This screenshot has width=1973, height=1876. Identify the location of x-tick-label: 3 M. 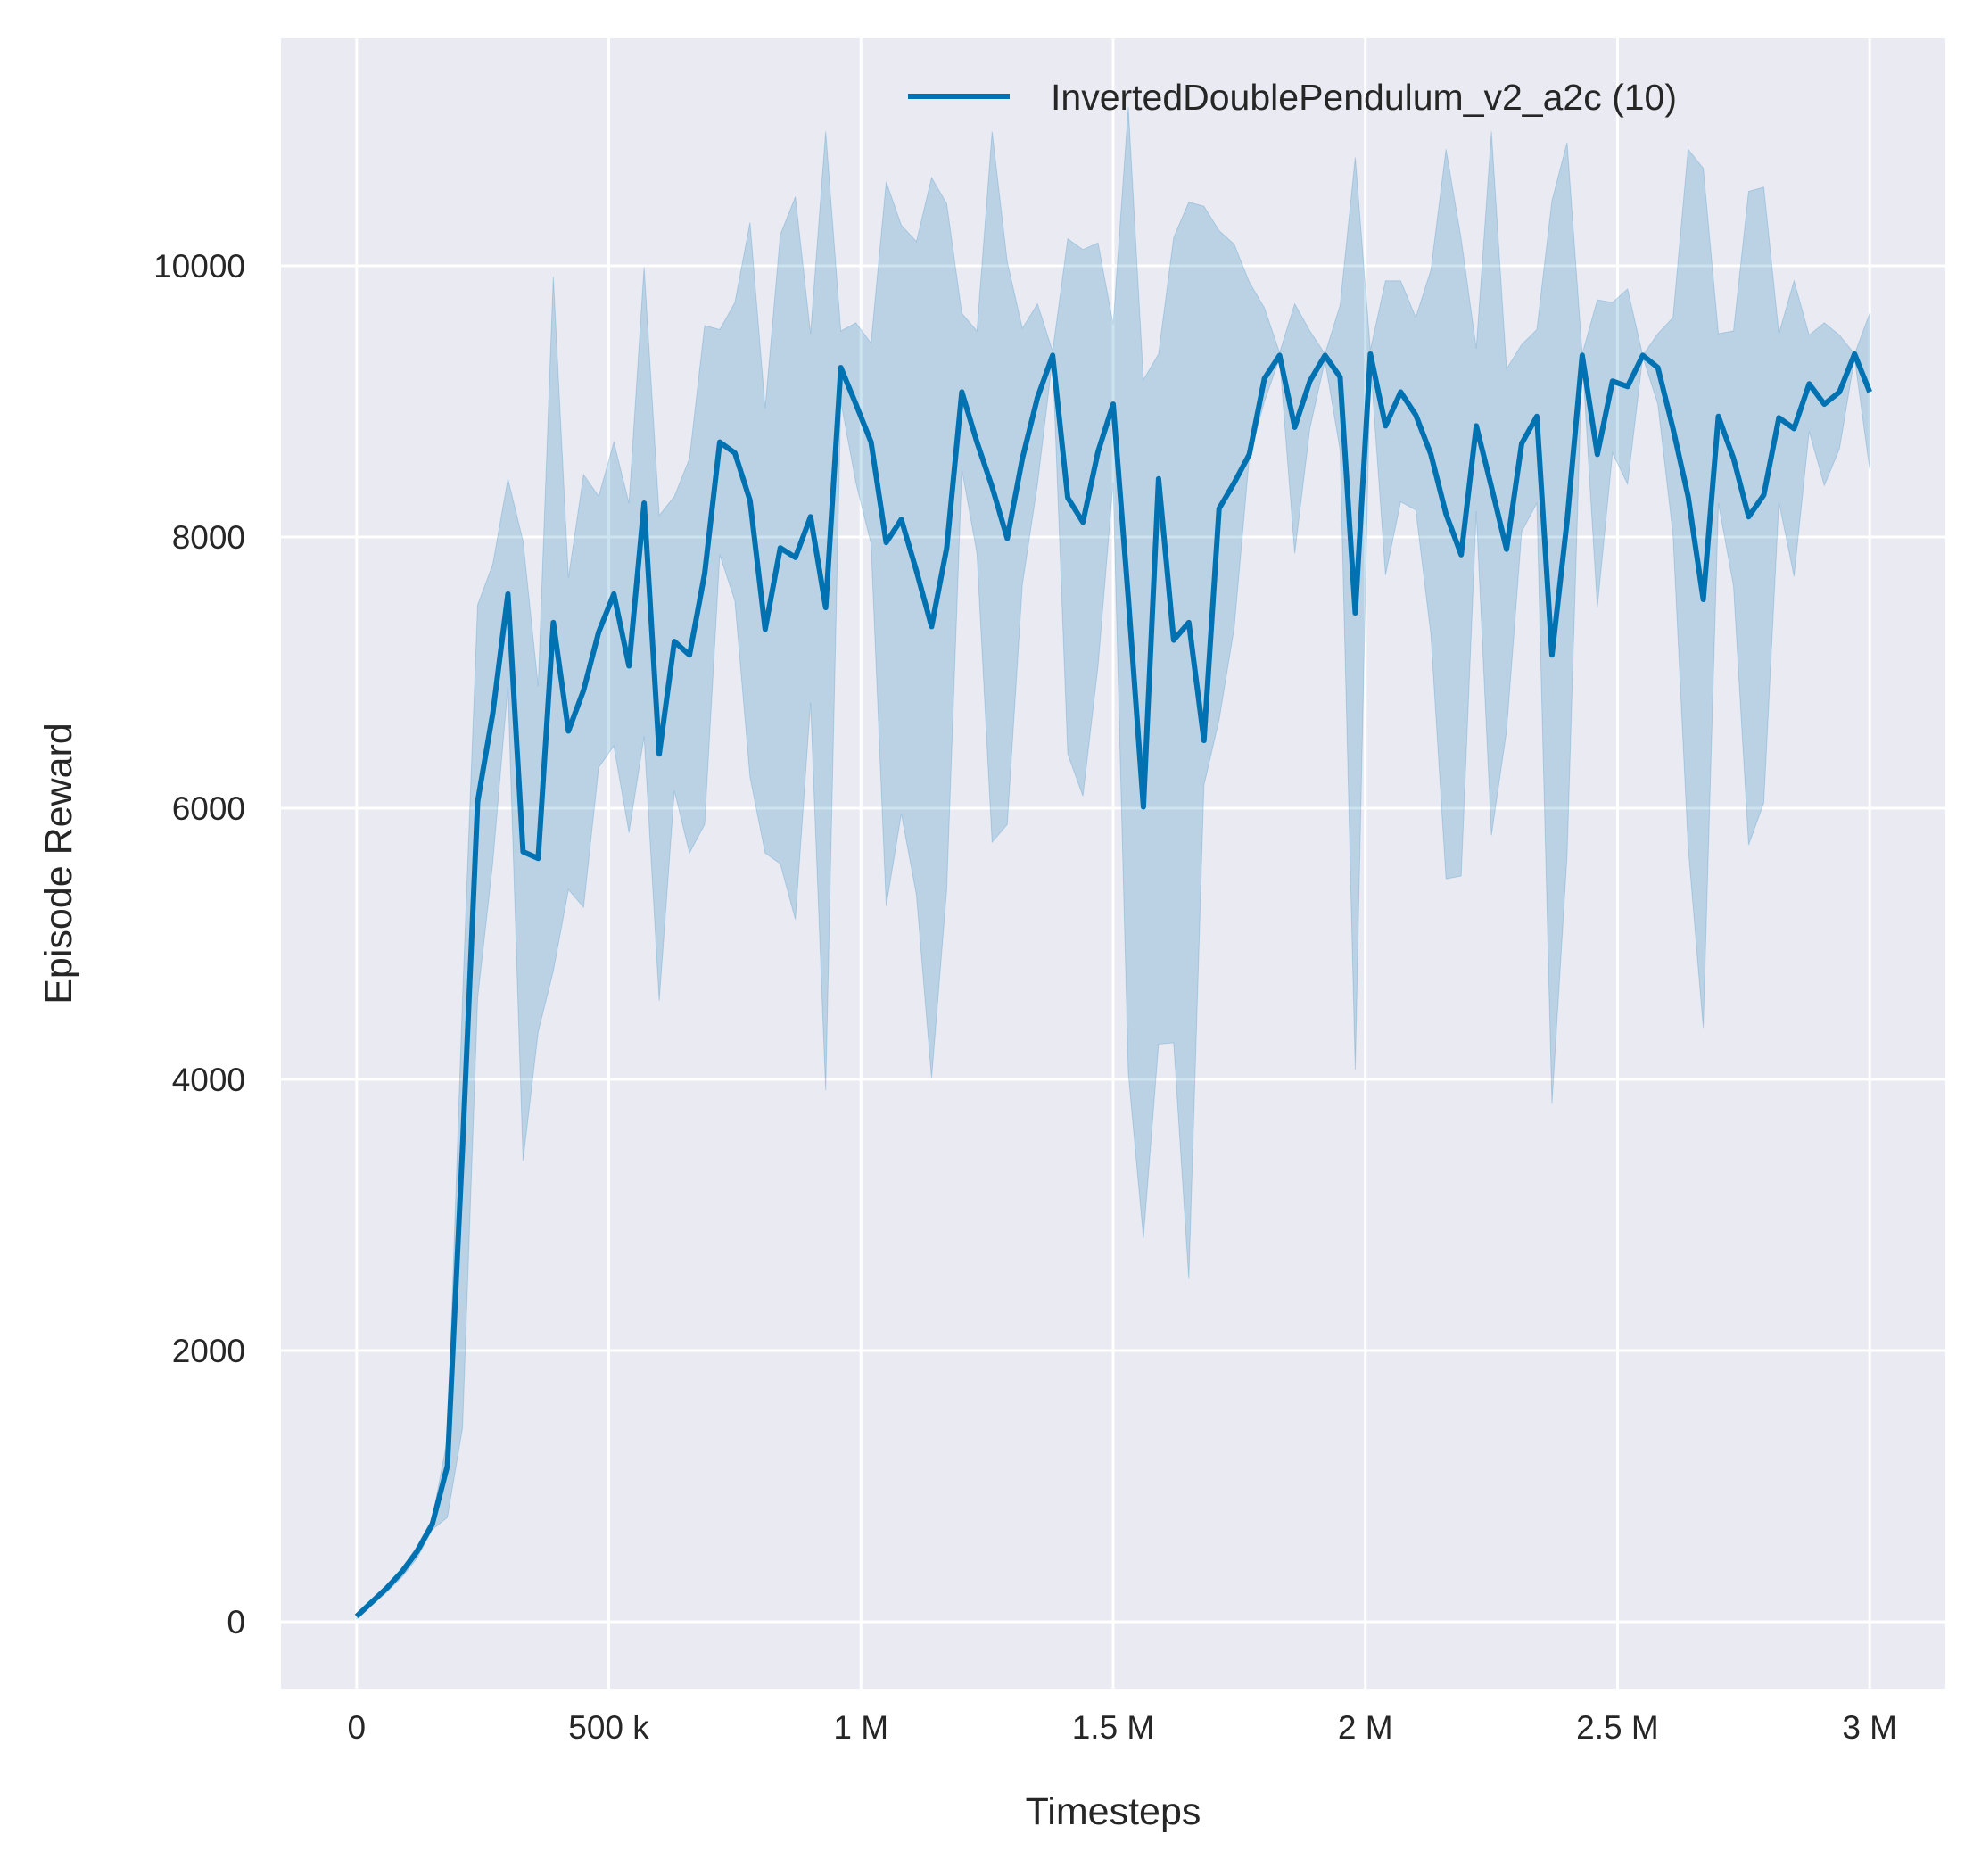
(1870, 1728).